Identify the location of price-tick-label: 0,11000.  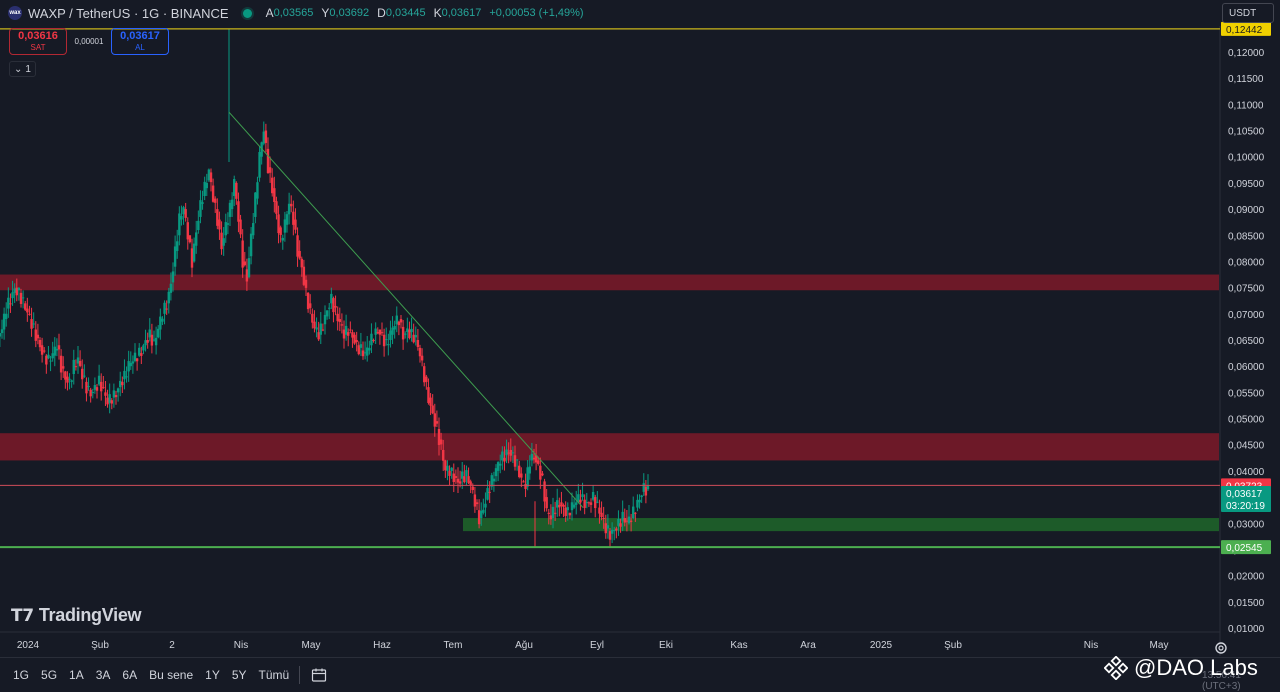
(1246, 105).